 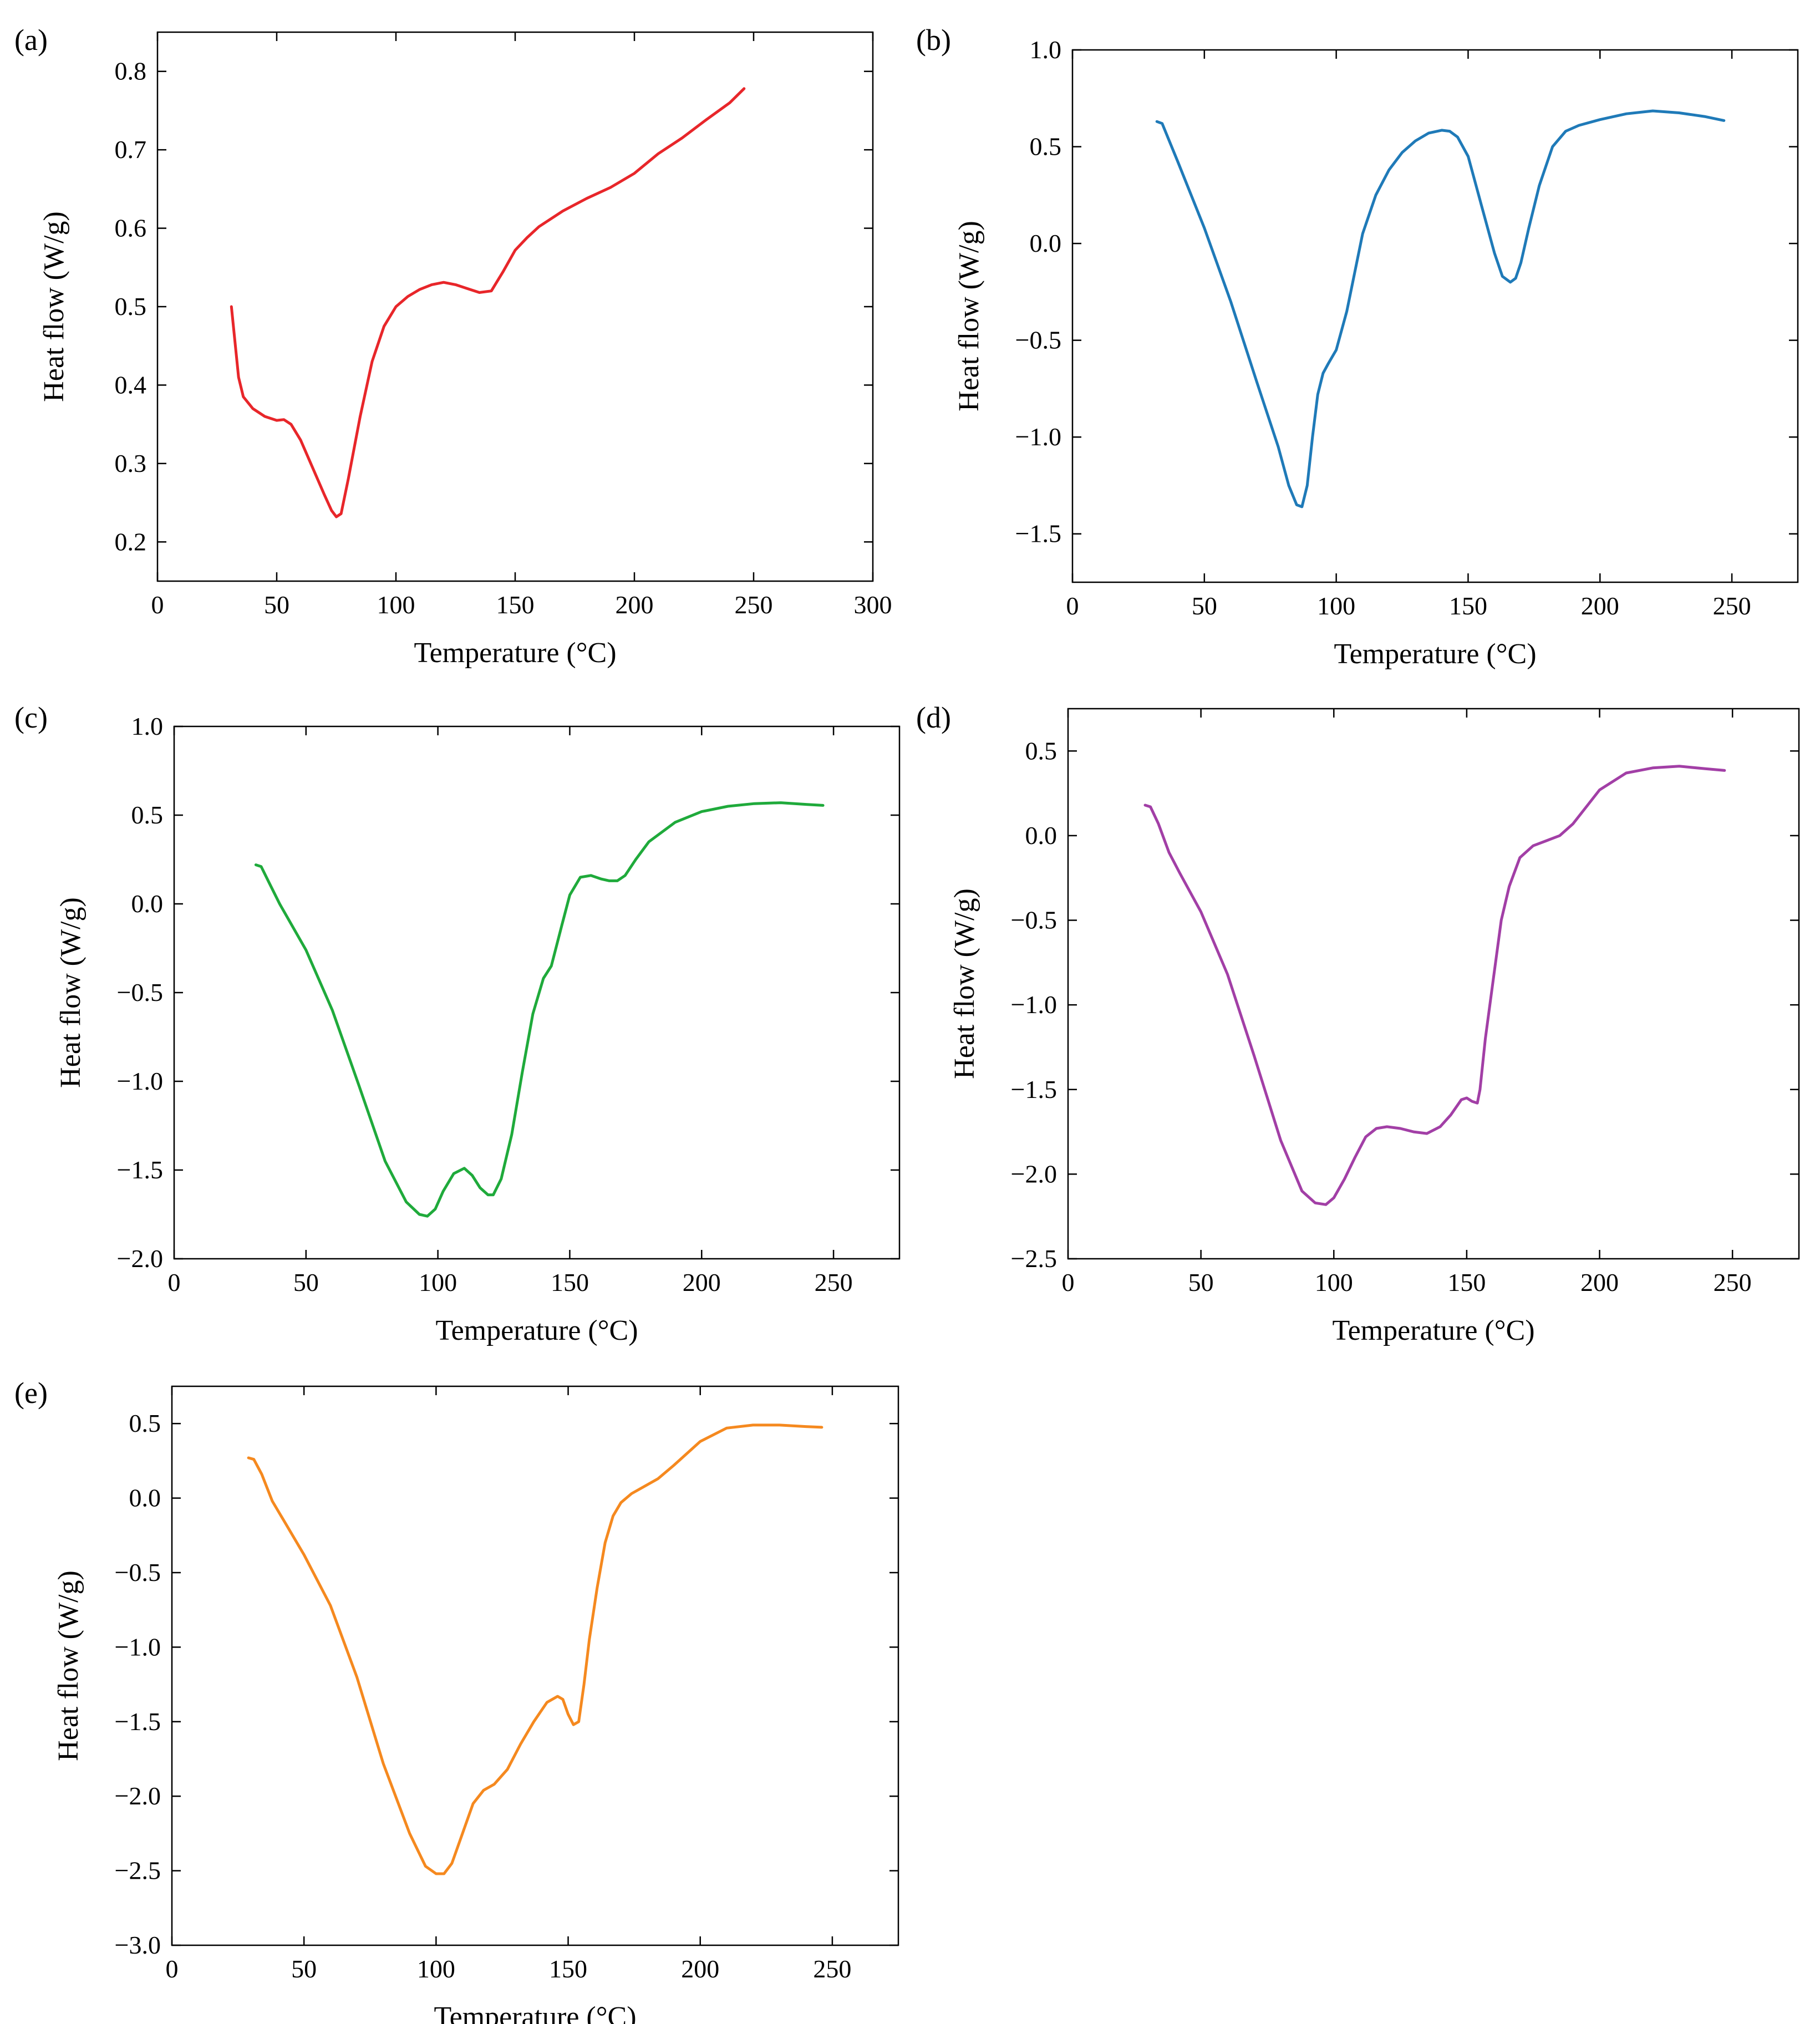 What do you see at coordinates (31, 40) in the screenshot?
I see `panel-label: (a)` at bounding box center [31, 40].